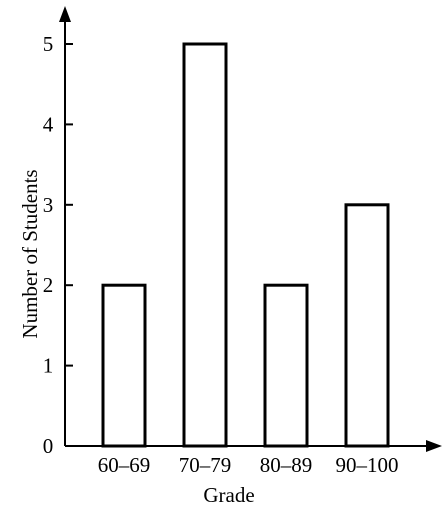 The image size is (448, 516). Describe the element at coordinates (286, 465) in the screenshot. I see `x-tick-label: 80–89` at that location.